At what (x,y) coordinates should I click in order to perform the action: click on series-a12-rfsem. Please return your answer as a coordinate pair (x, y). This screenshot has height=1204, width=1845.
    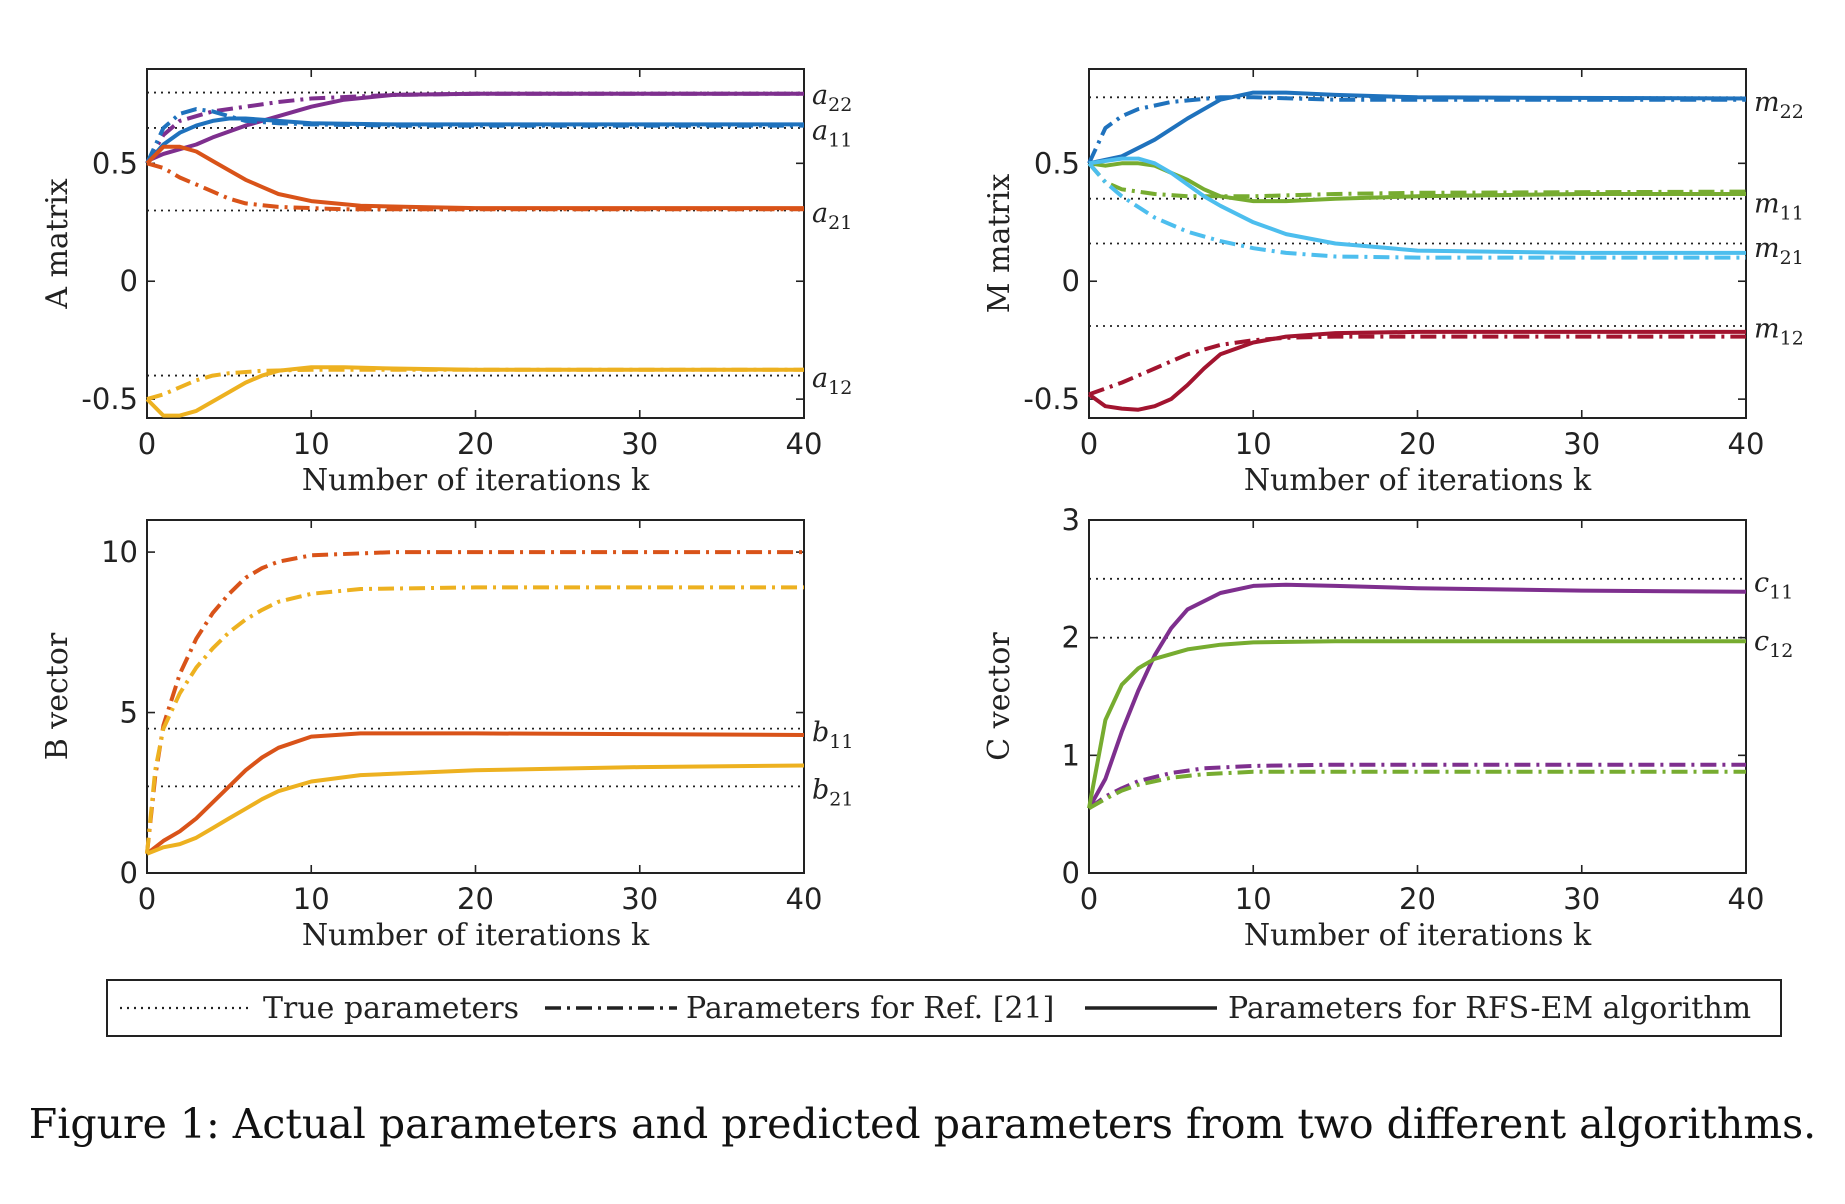
    Looking at the image, I should click on (474, 391).